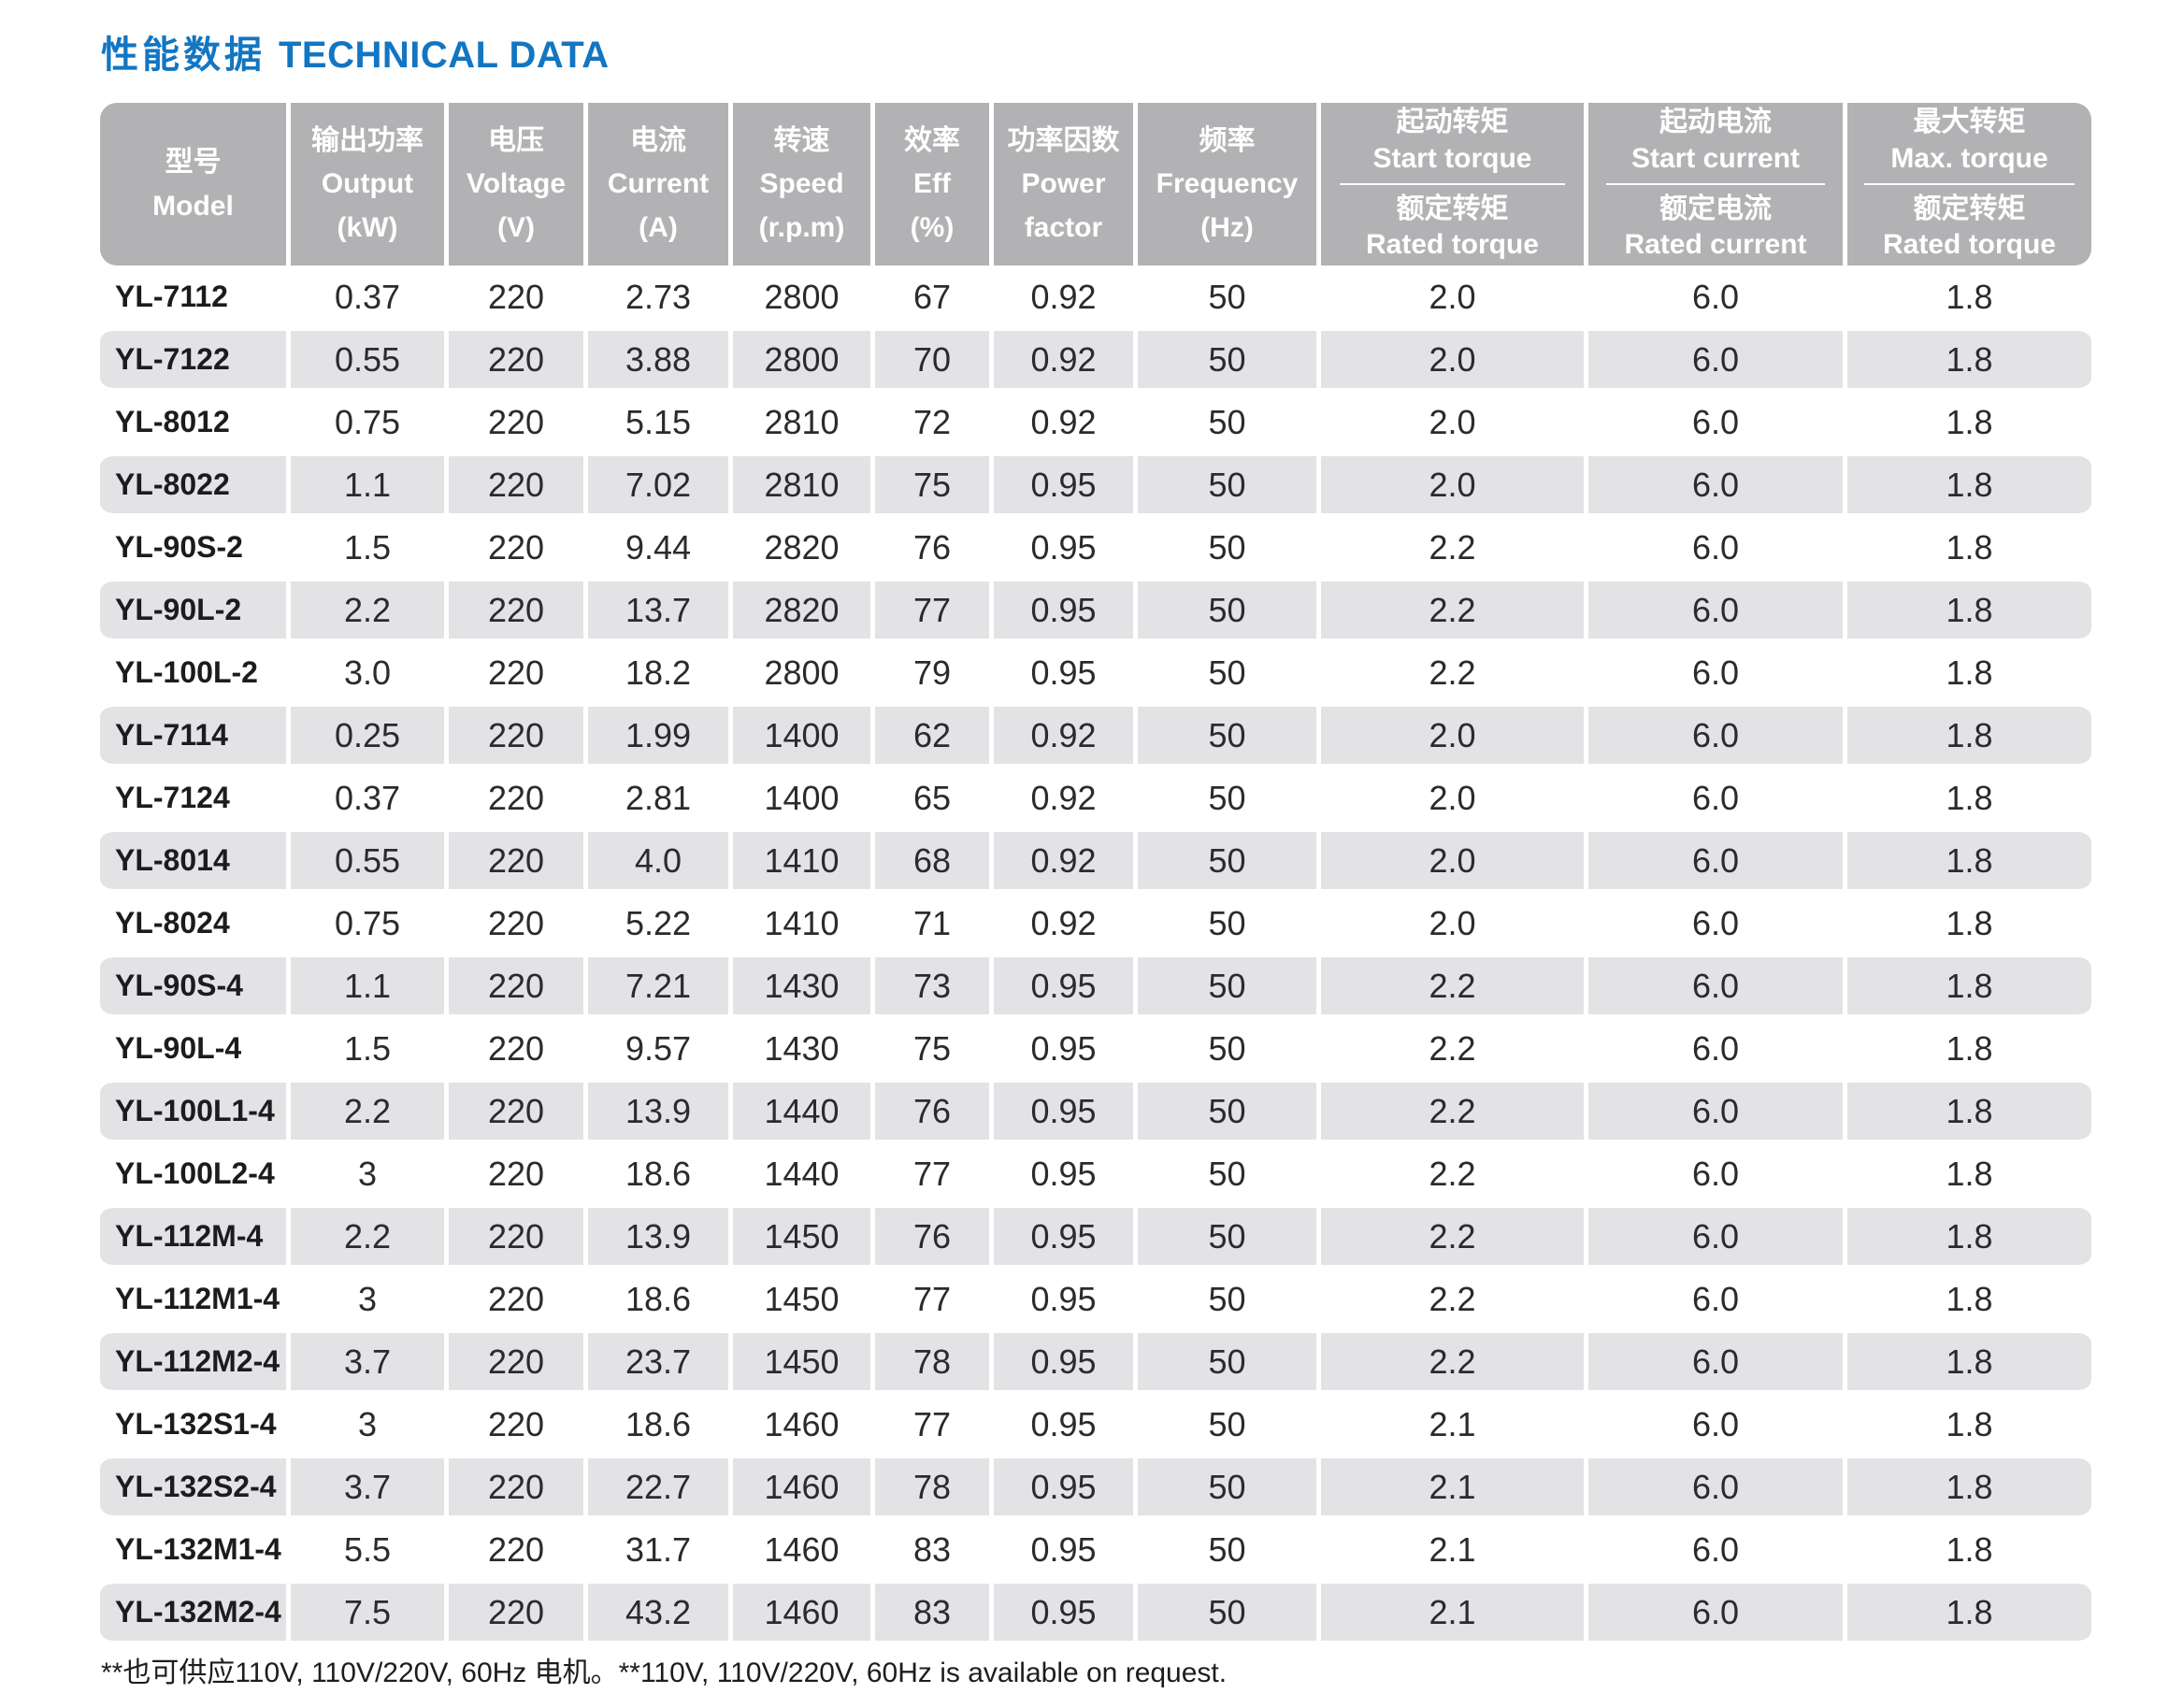 Image resolution: width=2183 pixels, height=1708 pixels. I want to click on table-row: YL-8022 1.1 220 7.02 2810 75 0.95 50 2.0 6.0 1.8, so click(1095, 485).